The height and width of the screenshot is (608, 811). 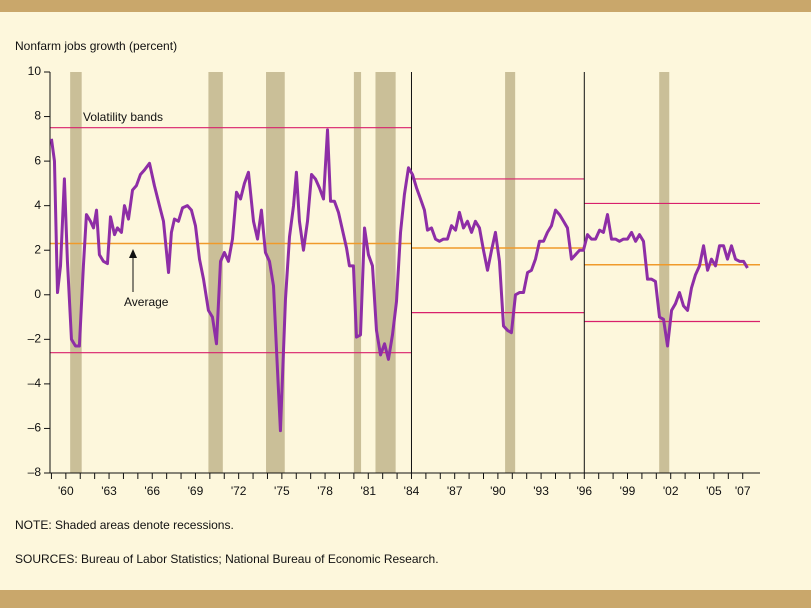 What do you see at coordinates (714, 491) in the screenshot?
I see `x-tick-label: '05` at bounding box center [714, 491].